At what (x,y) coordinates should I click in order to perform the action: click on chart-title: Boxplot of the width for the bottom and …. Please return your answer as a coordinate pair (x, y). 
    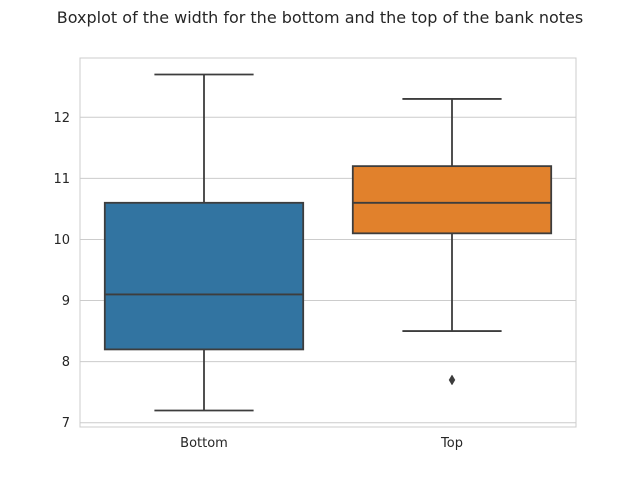
    Looking at the image, I should click on (320, 17).